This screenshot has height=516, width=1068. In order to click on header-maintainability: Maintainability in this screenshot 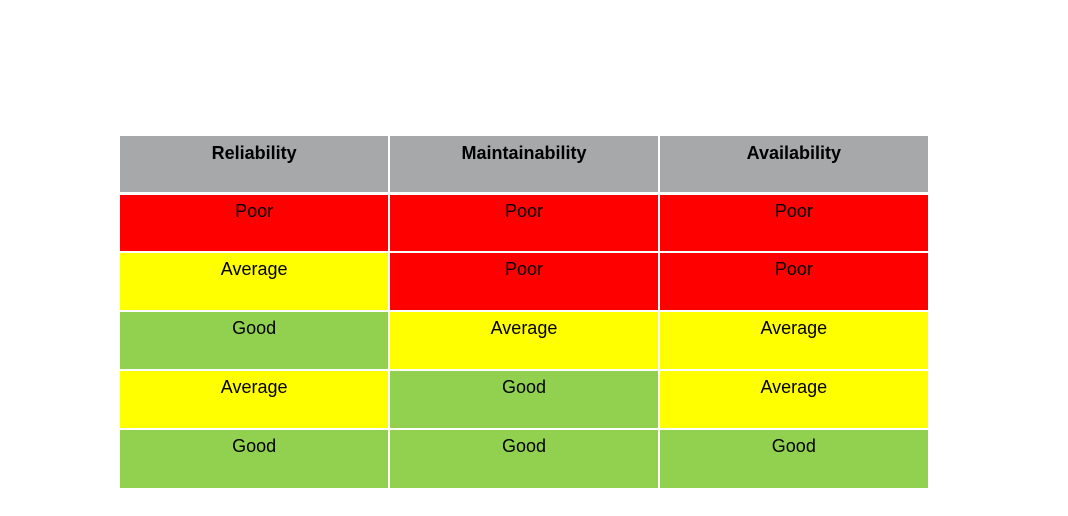, I will do `click(524, 165)`.